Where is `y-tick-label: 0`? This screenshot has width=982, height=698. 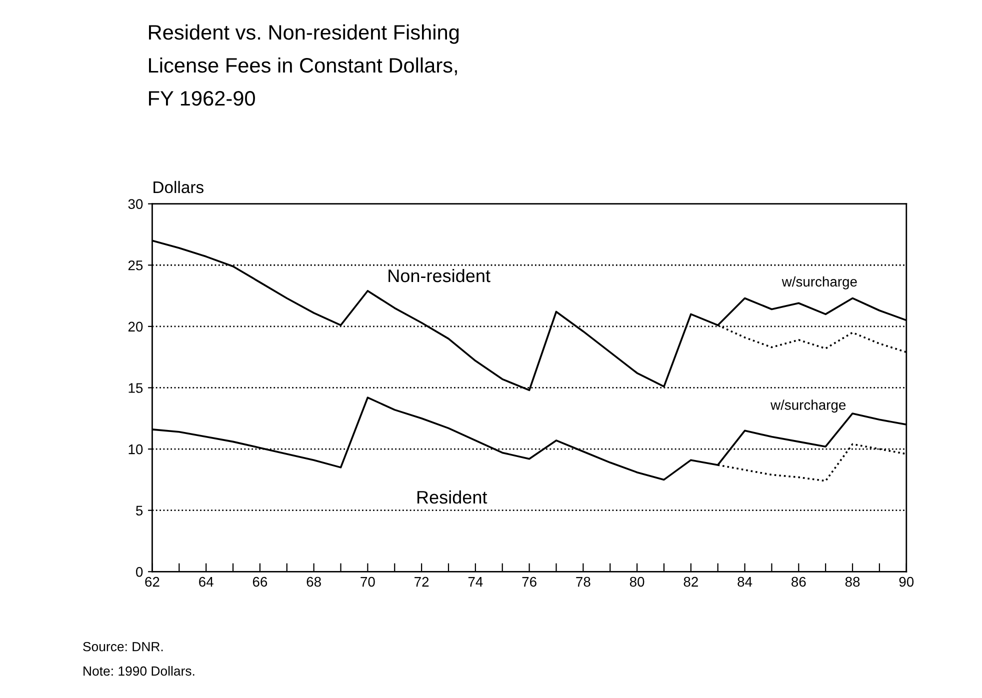
y-tick-label: 0 is located at coordinates (139, 571).